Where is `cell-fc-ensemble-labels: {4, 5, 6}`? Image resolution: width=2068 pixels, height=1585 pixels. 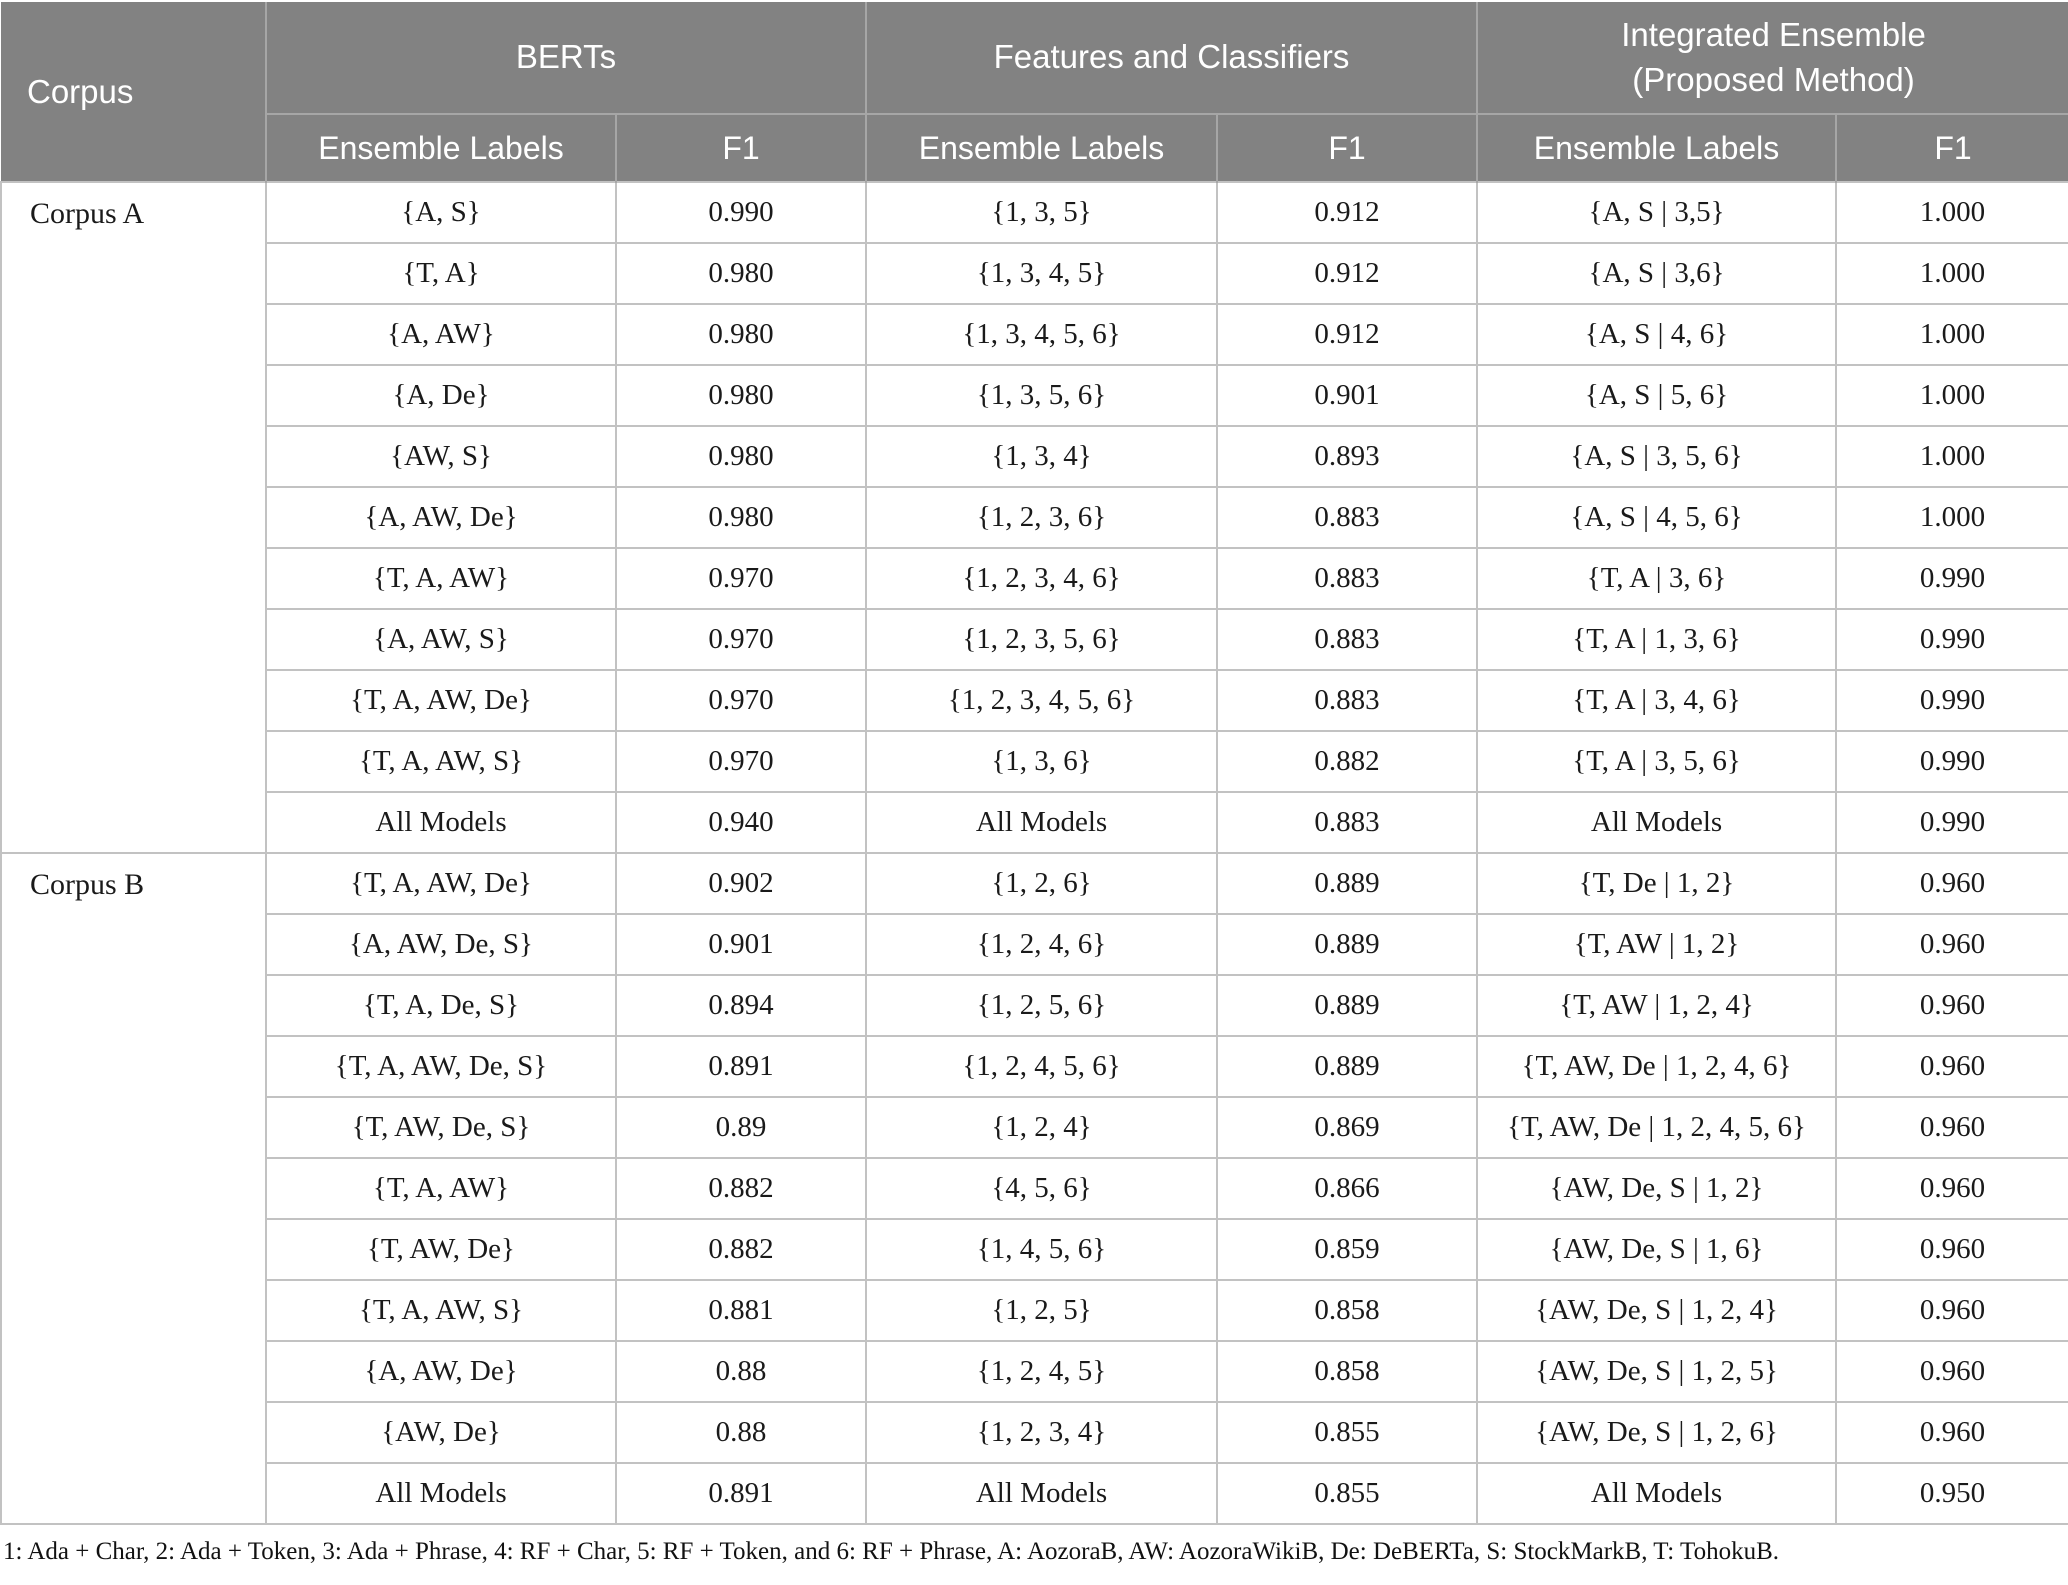
cell-fc-ensemble-labels: {4, 5, 6} is located at coordinates (1042, 1188).